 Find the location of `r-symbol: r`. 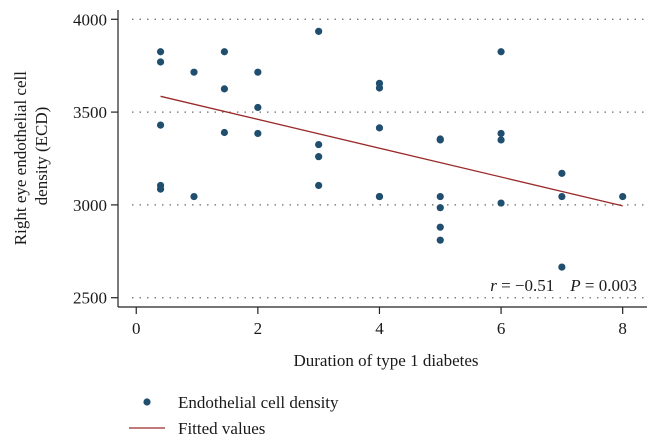

r-symbol: r is located at coordinates (493, 285).